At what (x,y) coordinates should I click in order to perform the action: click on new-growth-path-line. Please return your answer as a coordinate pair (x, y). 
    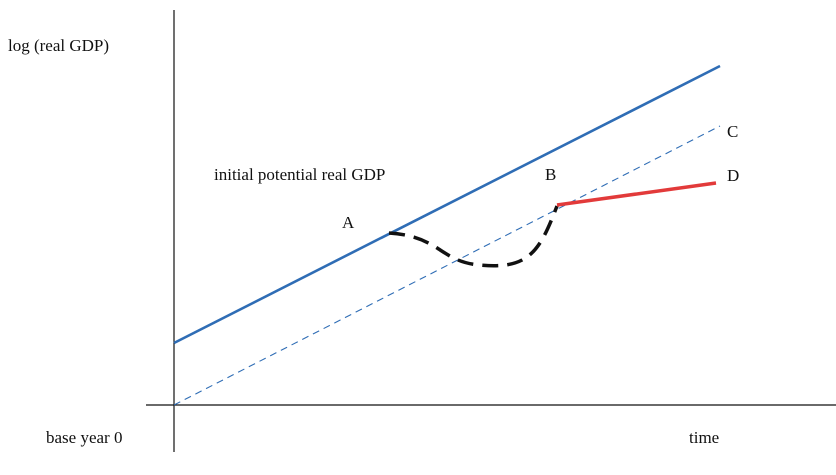
    Looking at the image, I should click on (636, 194).